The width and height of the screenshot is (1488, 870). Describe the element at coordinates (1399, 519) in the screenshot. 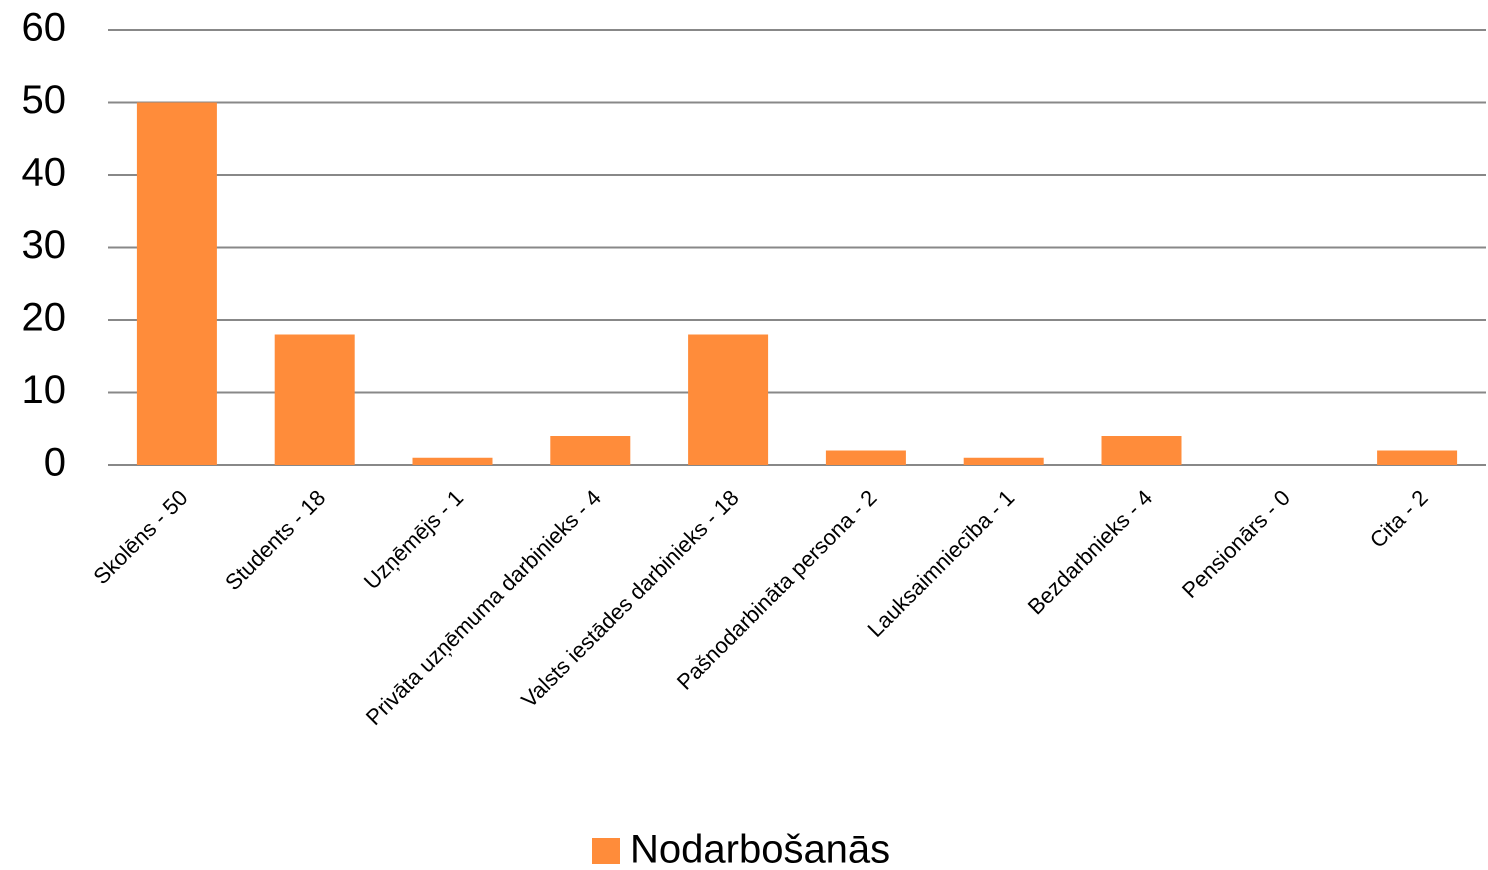

I see `x-tick-label: Cita - 2` at that location.